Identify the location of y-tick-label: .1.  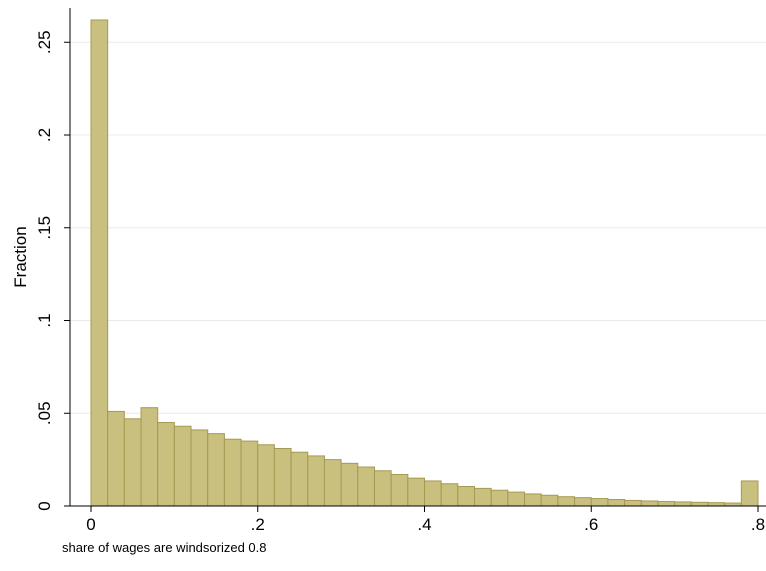
(44, 320).